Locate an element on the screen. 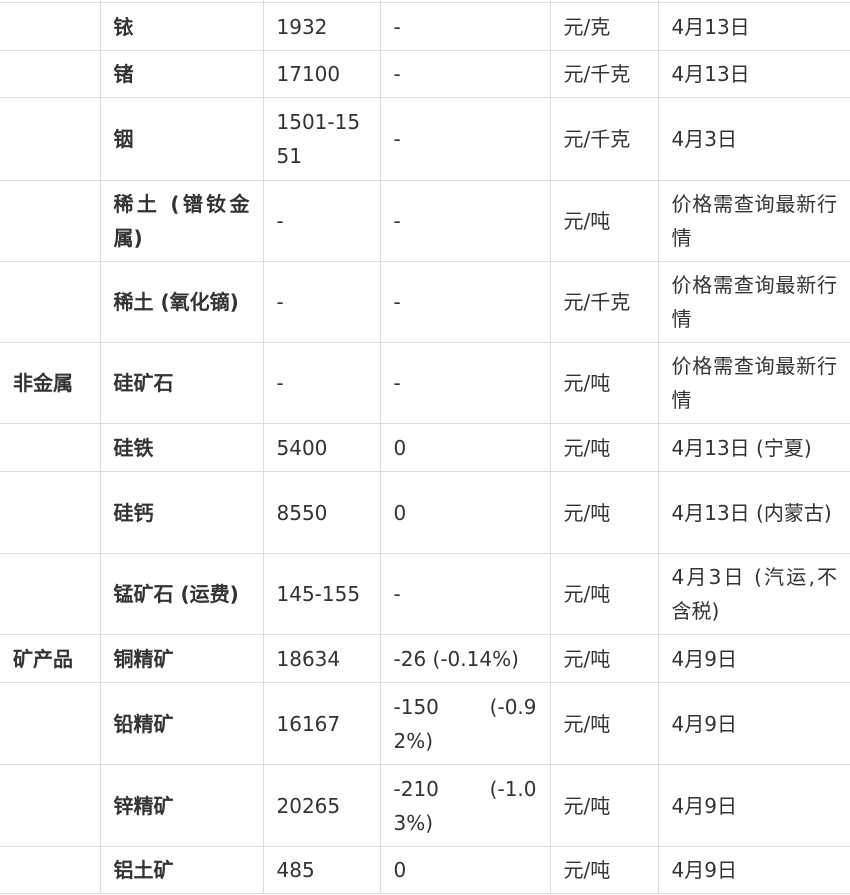 This screenshot has height=895, width=850. table-row: 稀土 (氧化镝) - - 元/千克 价格需查询最新行情 is located at coordinates (425, 302).